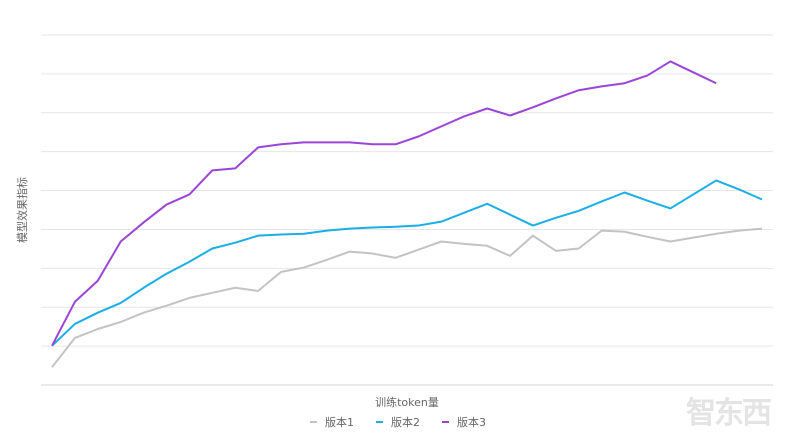 The height and width of the screenshot is (447, 793). I want to click on legend-label: 版本1, so click(339, 422).